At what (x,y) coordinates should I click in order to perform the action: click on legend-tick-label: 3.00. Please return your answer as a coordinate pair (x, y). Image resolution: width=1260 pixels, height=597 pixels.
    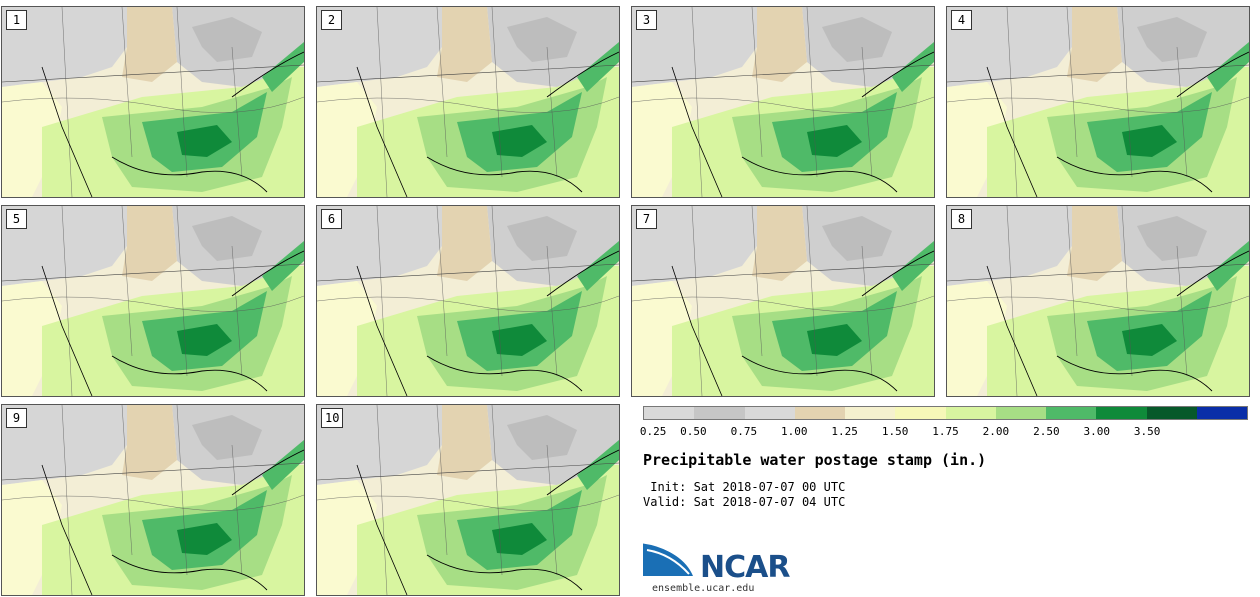
    Looking at the image, I should click on (1097, 431).